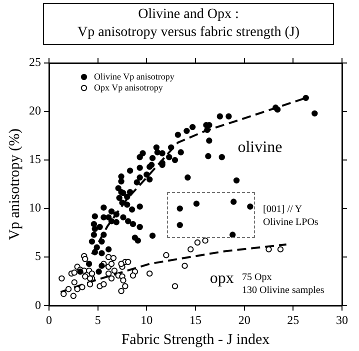 This screenshot has height=351, width=359. What do you see at coordinates (35, 207) in the screenshot?
I see `y-tick-label: 10` at bounding box center [35, 207].